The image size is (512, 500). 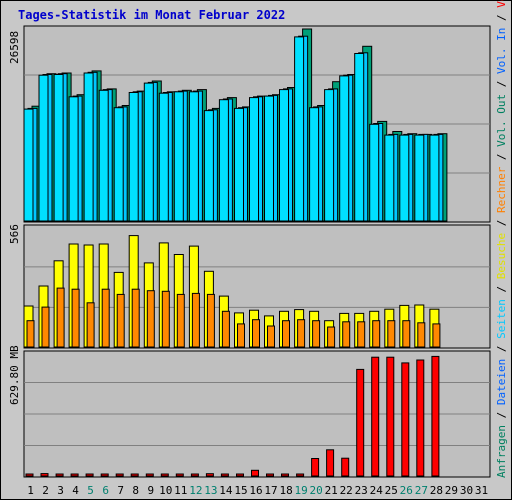 What do you see at coordinates (501, 18) in the screenshot?
I see `legend-segment-13: /` at bounding box center [501, 18].